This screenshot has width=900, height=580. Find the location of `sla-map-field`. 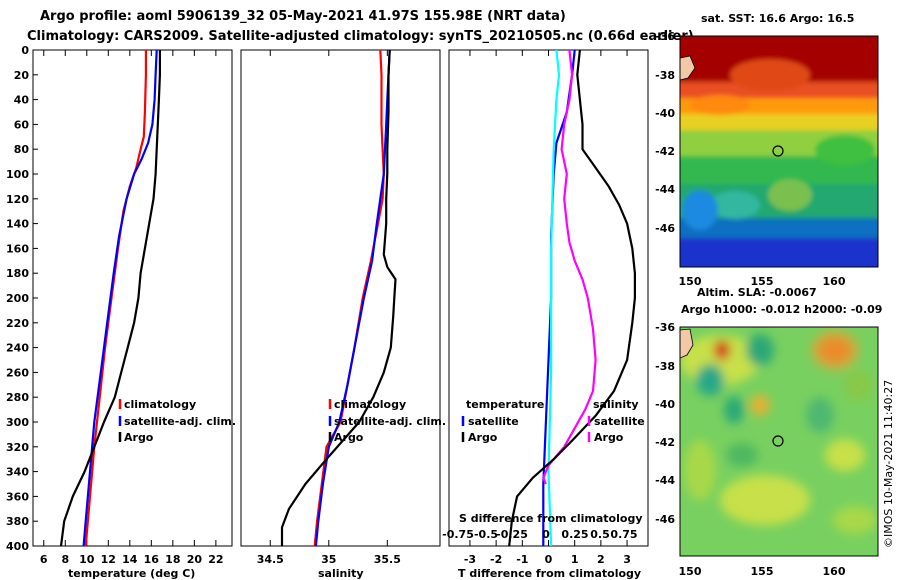

sla-map-field is located at coordinates (779, 441).